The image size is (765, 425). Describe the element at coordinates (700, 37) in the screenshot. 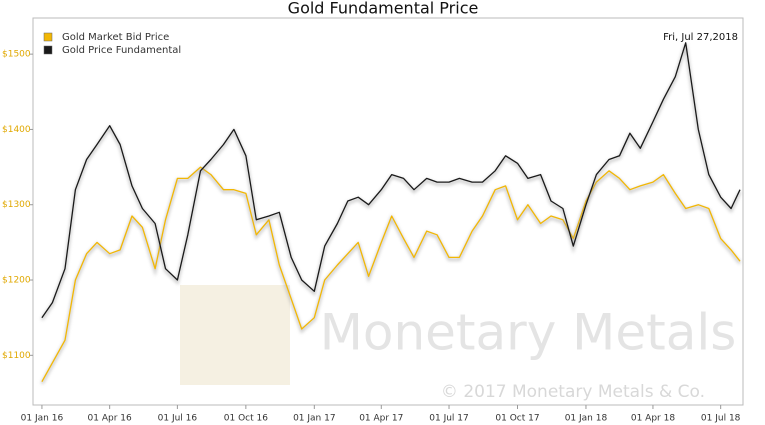

I see `annotation: Fri, Jul 27,2018` at that location.